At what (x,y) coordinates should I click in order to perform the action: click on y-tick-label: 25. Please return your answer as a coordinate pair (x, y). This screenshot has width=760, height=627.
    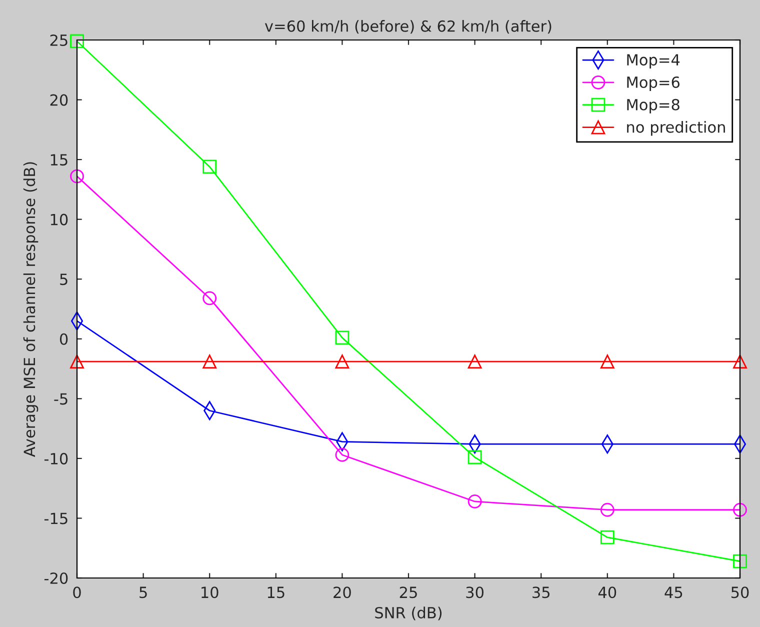
    Looking at the image, I should click on (59, 40).